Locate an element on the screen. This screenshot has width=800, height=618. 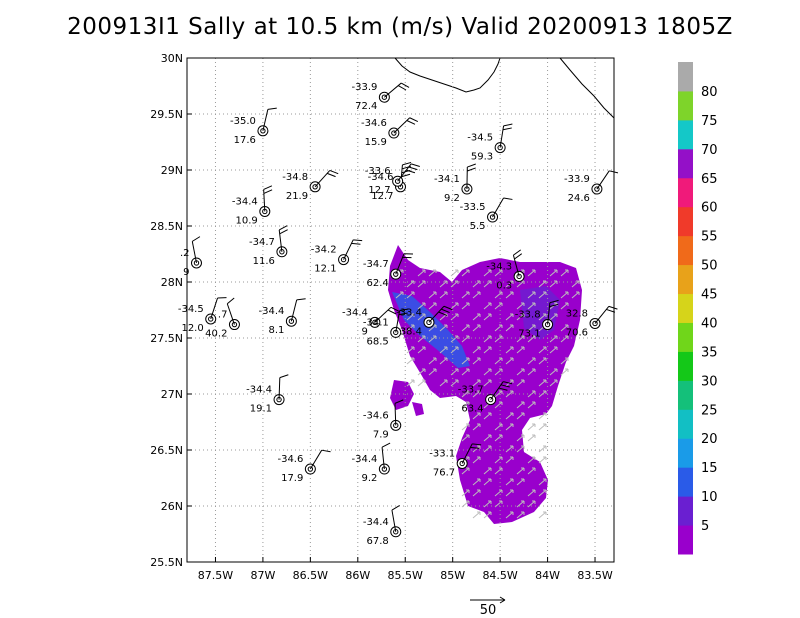
shaded-region is located at coordinates (418, 409).